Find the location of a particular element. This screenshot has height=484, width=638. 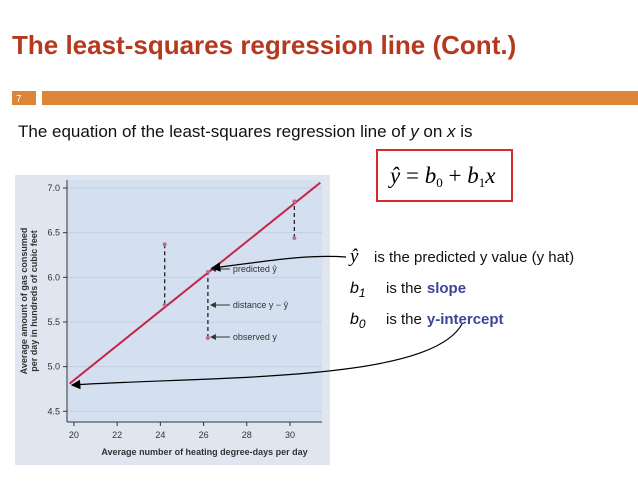

y-tick-label: 6.0 is located at coordinates (53, 277).